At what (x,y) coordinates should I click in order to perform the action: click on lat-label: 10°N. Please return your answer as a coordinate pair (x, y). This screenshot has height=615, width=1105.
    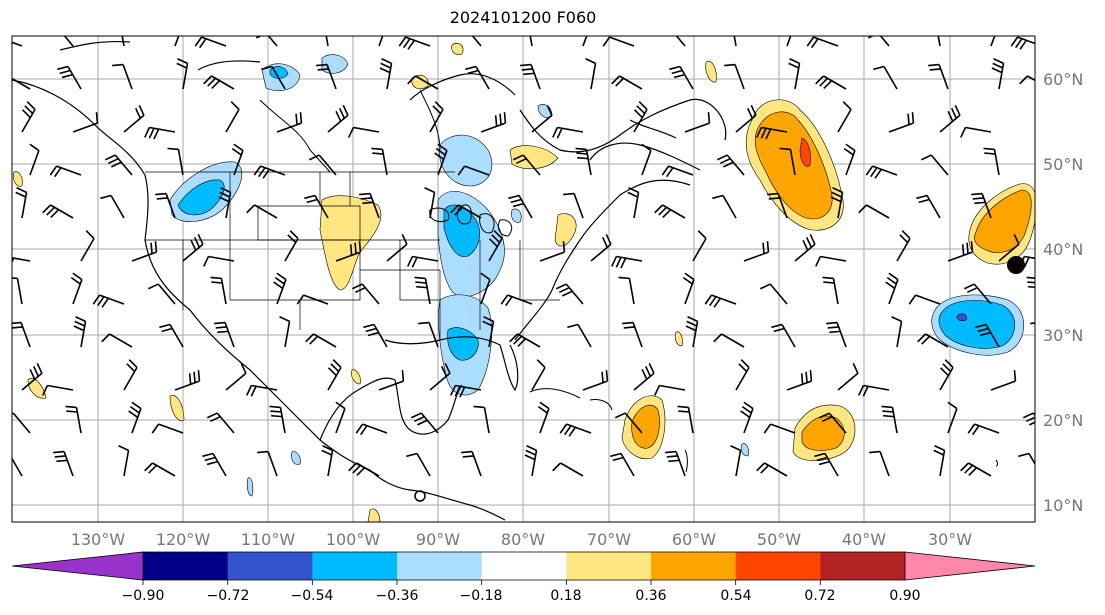
    Looking at the image, I should click on (1063, 505).